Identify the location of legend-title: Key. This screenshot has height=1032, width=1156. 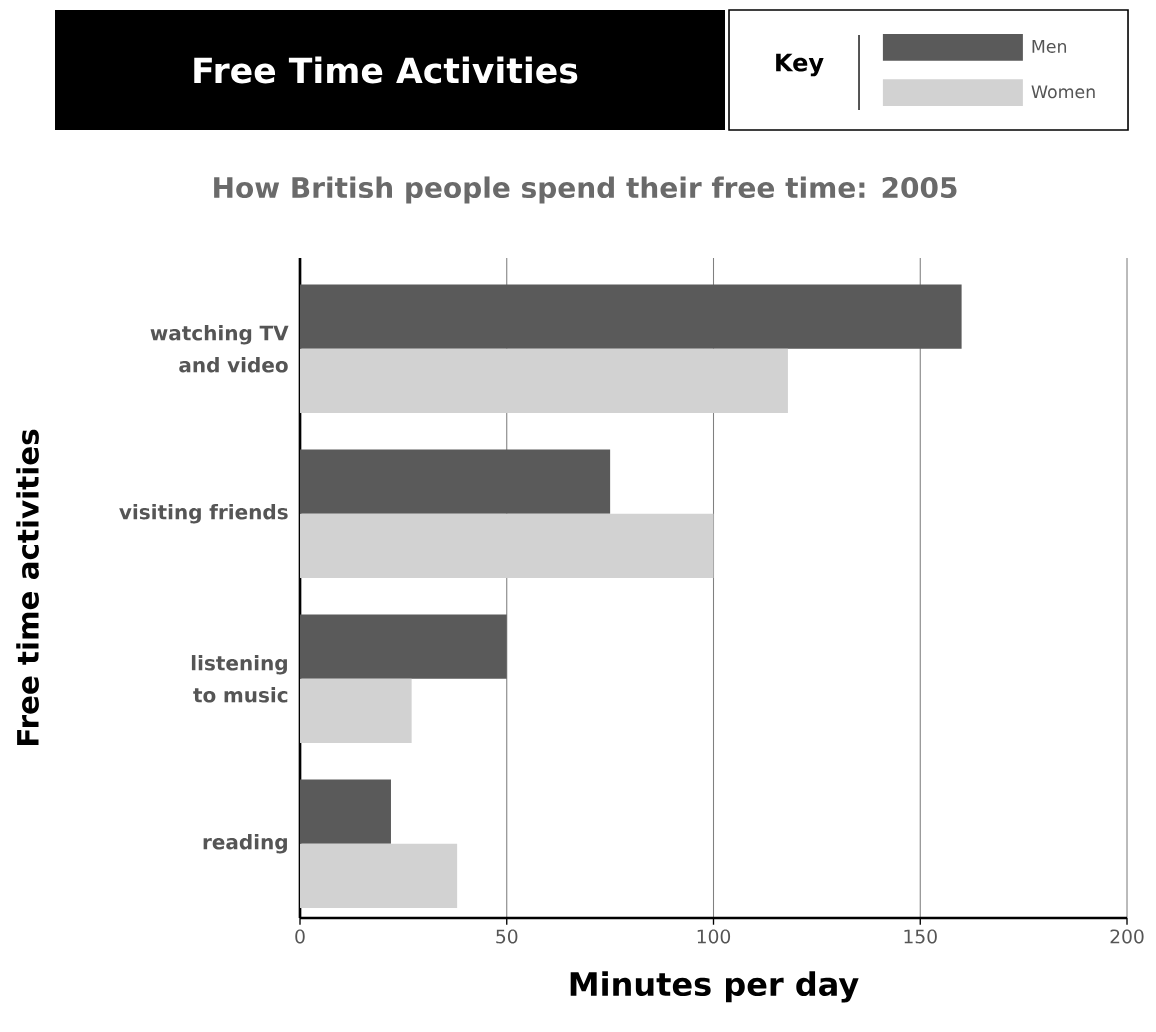
(800, 65).